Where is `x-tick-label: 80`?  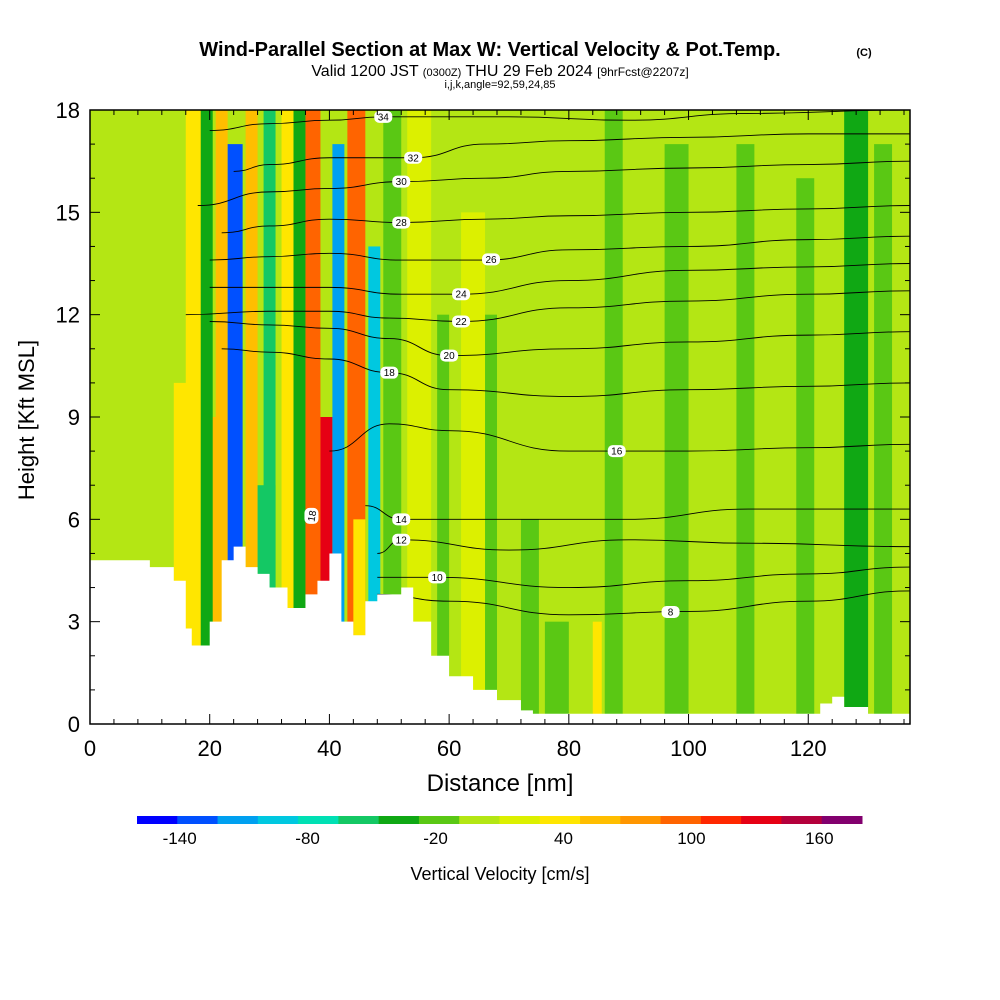
x-tick-label: 80 is located at coordinates (569, 748).